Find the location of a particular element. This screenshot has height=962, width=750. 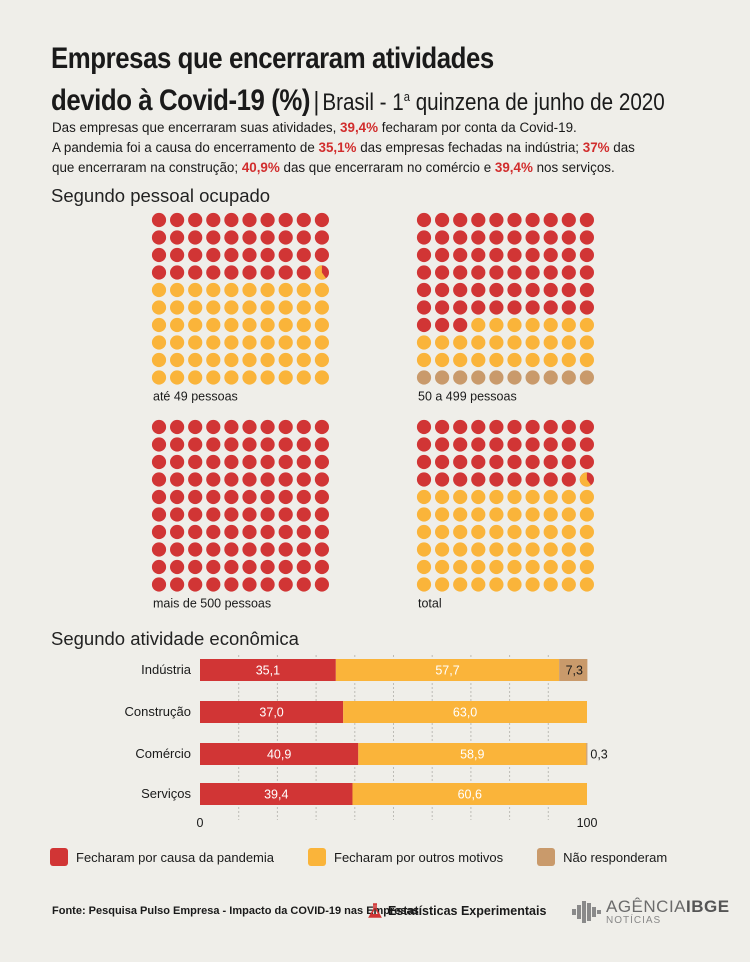

legend-label-pandemic: Fecharam por causa da pandemia is located at coordinates (175, 857).